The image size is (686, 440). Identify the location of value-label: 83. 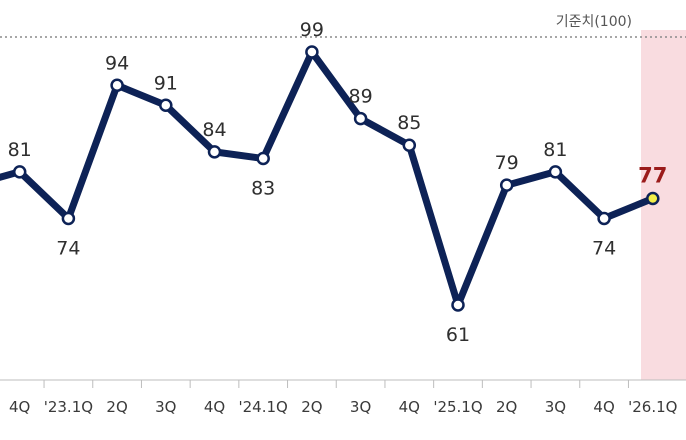
(263, 189).